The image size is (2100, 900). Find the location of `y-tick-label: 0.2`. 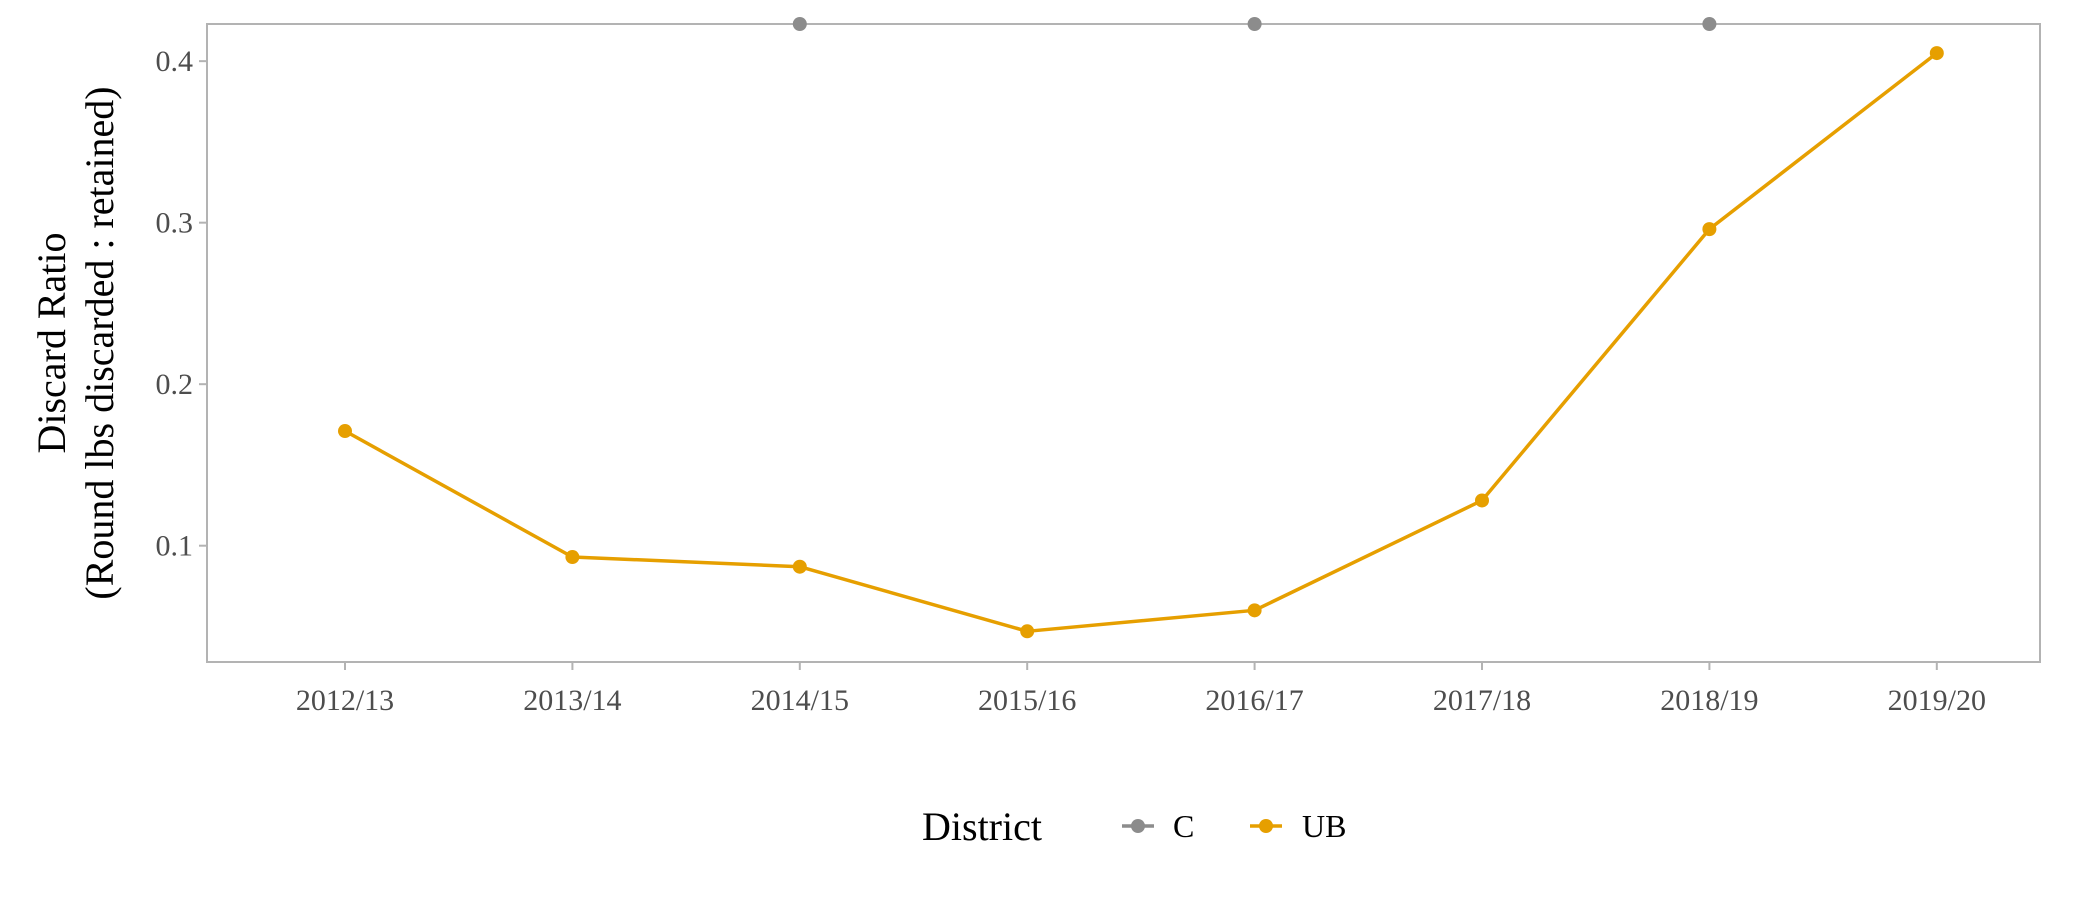

y-tick-label: 0.2 is located at coordinates (175, 384).